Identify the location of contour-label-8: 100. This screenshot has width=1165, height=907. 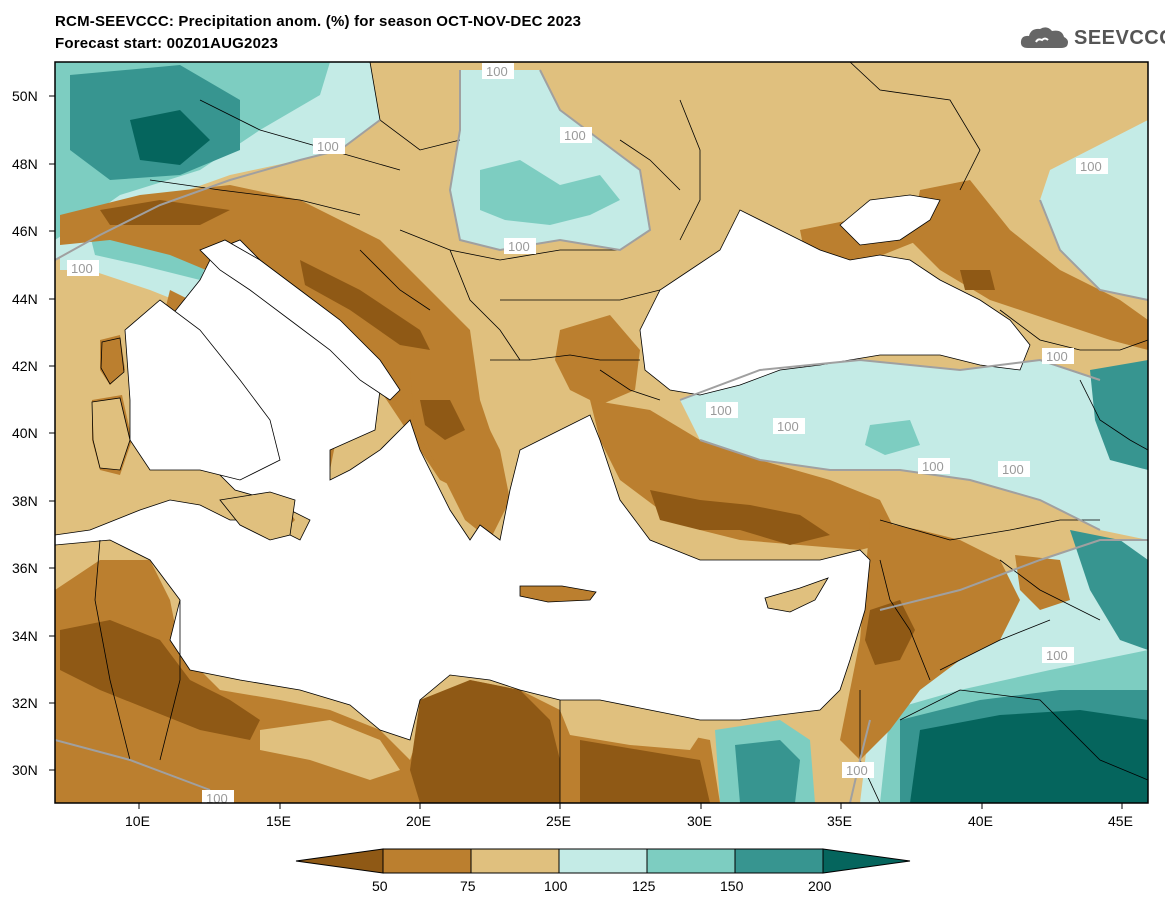
(722, 410).